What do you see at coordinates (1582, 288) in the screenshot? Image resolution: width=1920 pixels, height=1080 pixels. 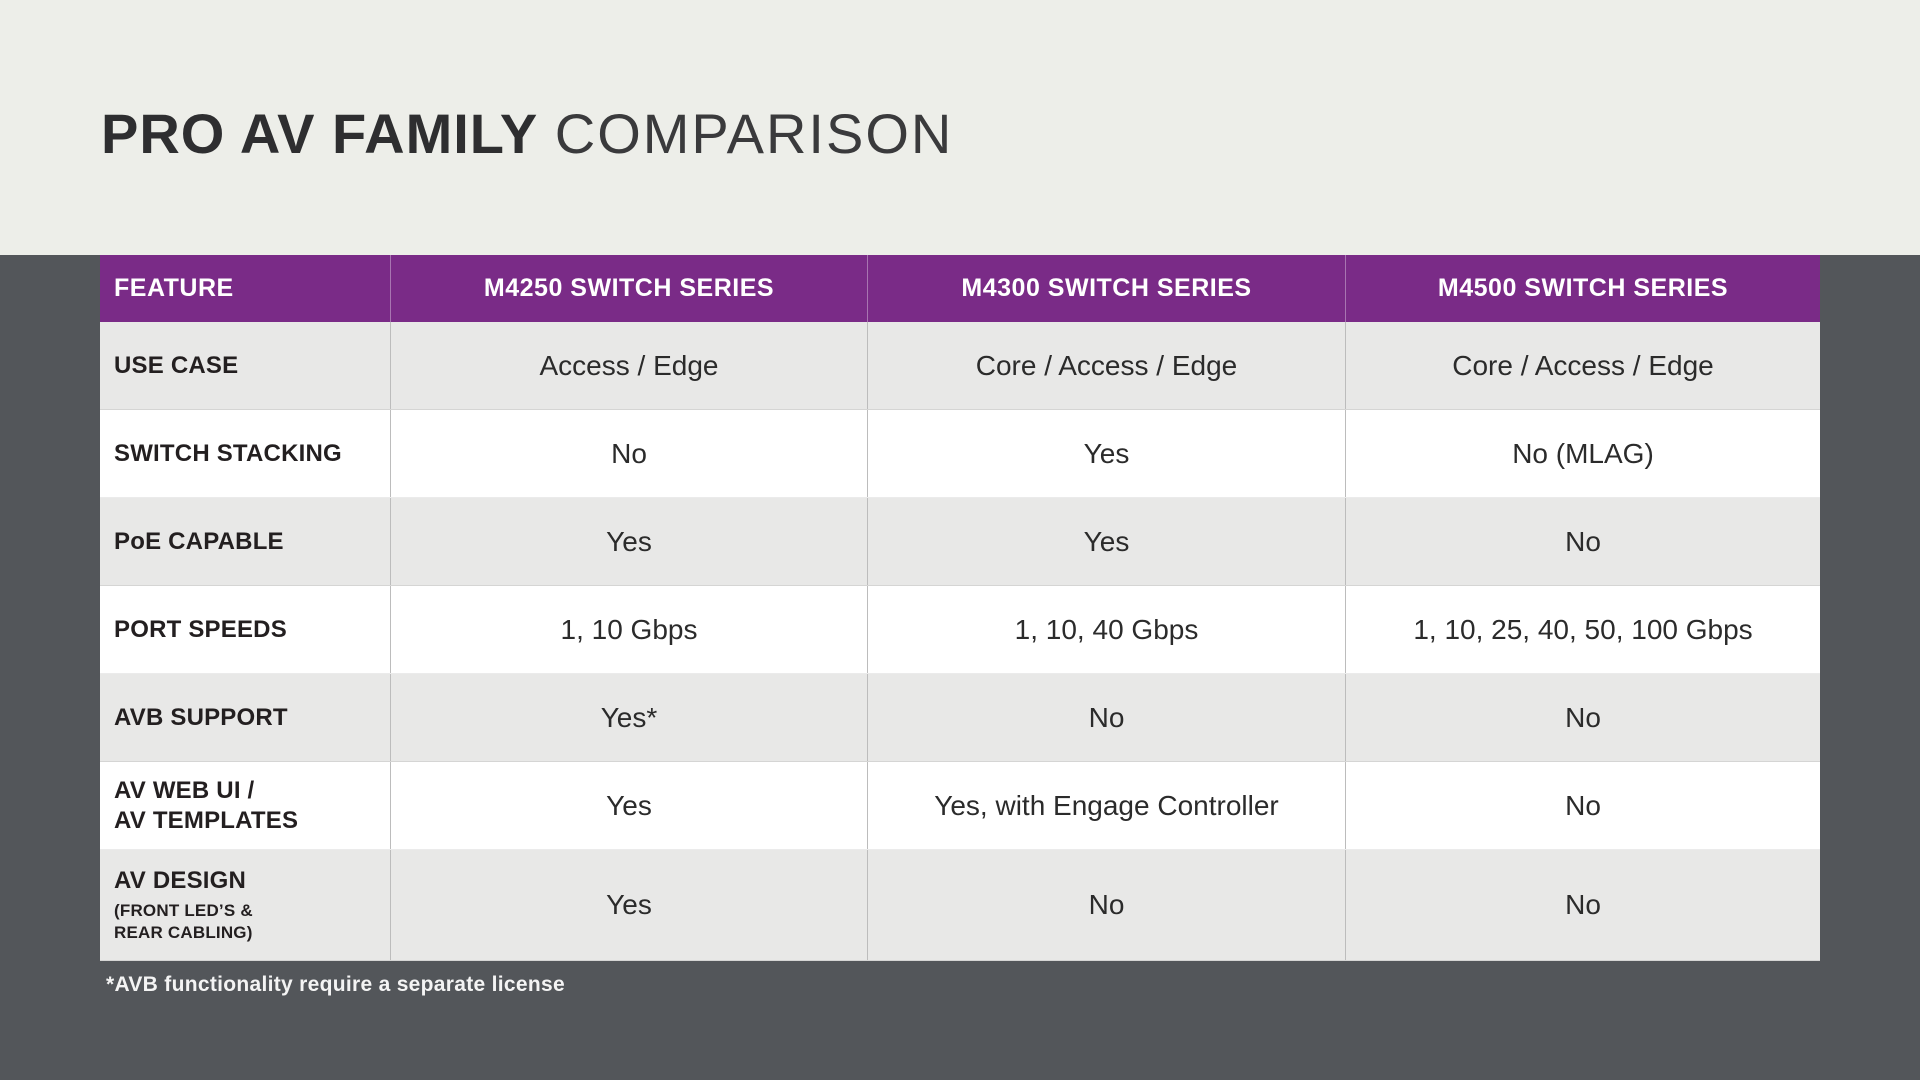 I see `column-header-m4500: M4500 SWITCH SERIES` at bounding box center [1582, 288].